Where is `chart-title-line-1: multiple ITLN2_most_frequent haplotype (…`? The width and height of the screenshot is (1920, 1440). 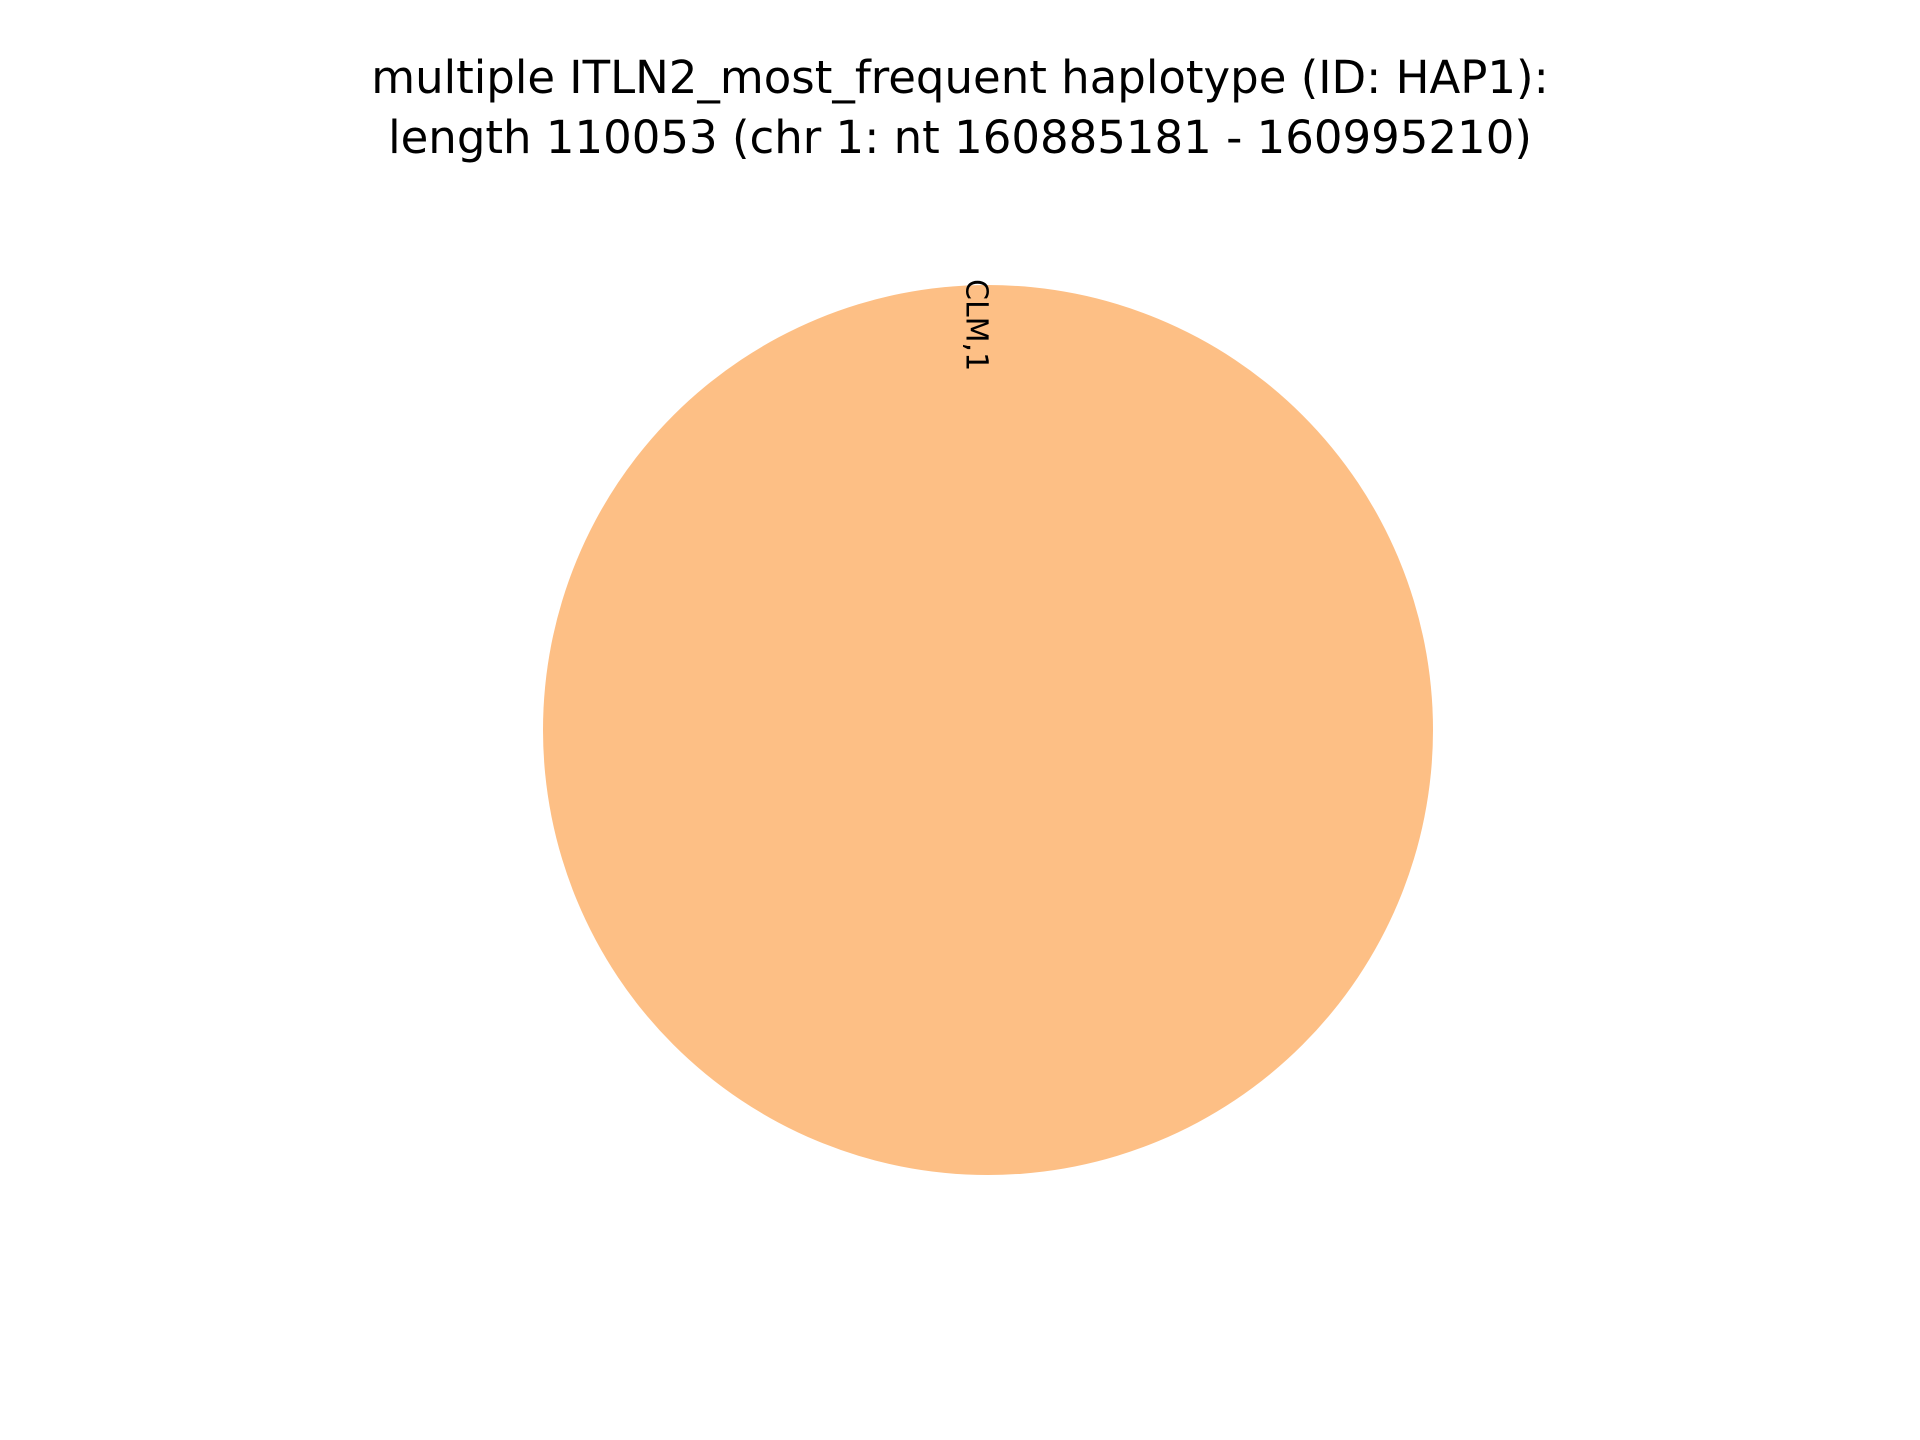
chart-title-line-1: multiple ITLN2_most_frequent haplotype (… is located at coordinates (960, 77).